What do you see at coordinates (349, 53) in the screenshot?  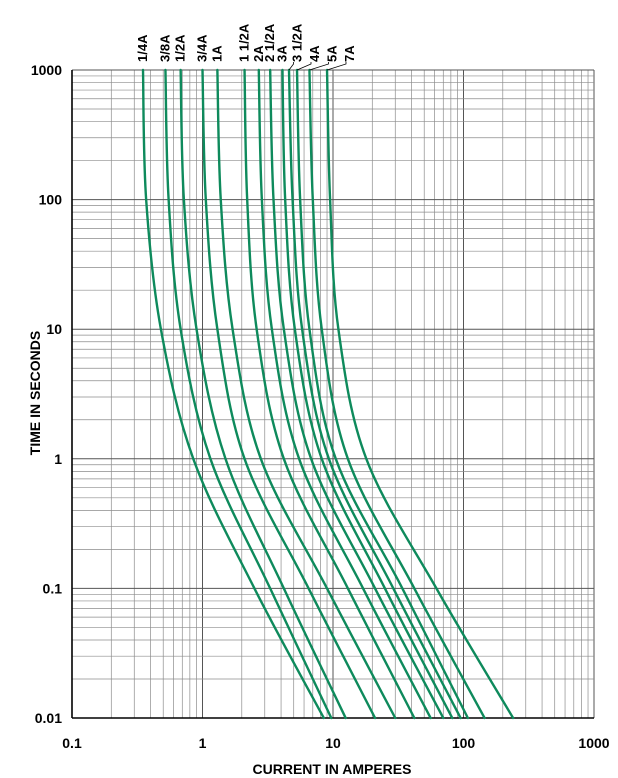 I see `series-label: 7A` at bounding box center [349, 53].